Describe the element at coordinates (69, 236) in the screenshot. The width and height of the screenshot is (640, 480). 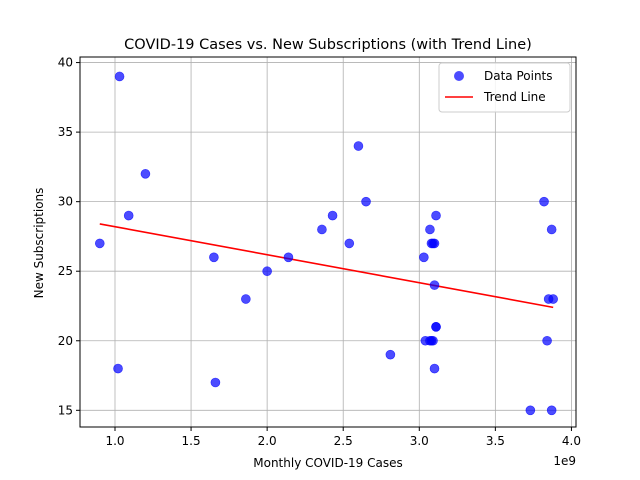
I see `y-axis-ticks: 15 20 25 30 35 40` at that location.